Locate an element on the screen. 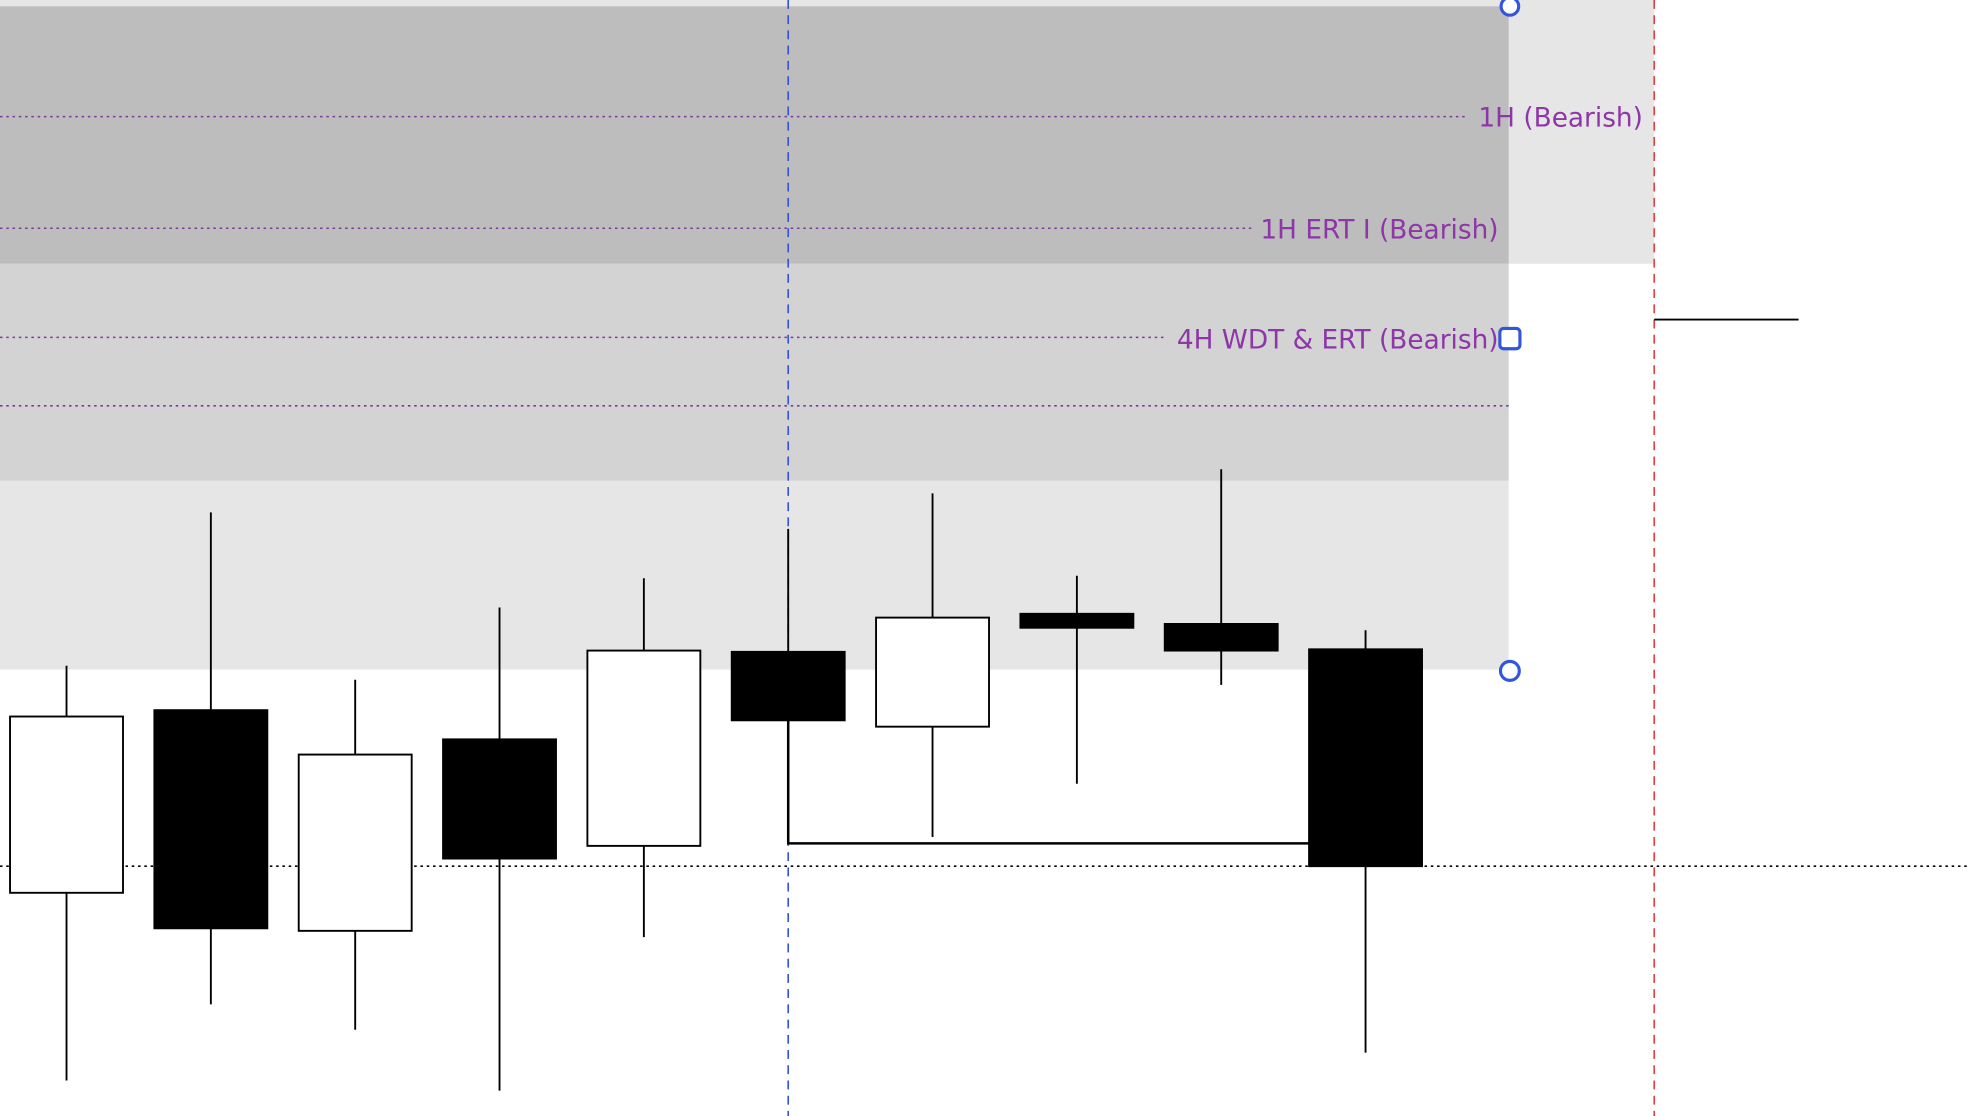  annotation: 1H ERT I (Bearish) is located at coordinates (1379, 229).